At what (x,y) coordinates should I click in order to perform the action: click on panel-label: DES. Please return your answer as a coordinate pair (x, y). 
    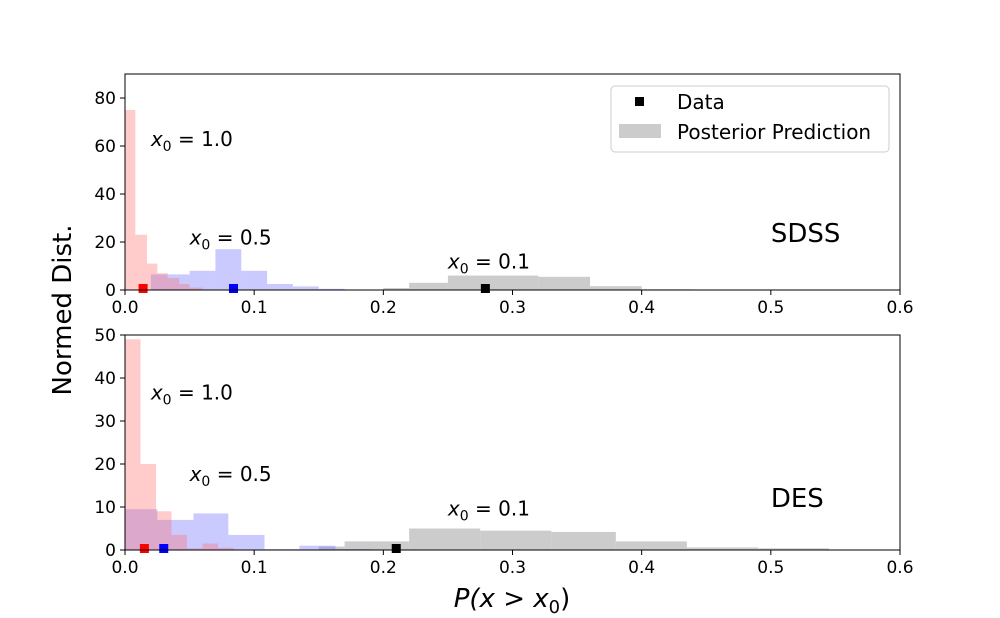
    Looking at the image, I should click on (797, 499).